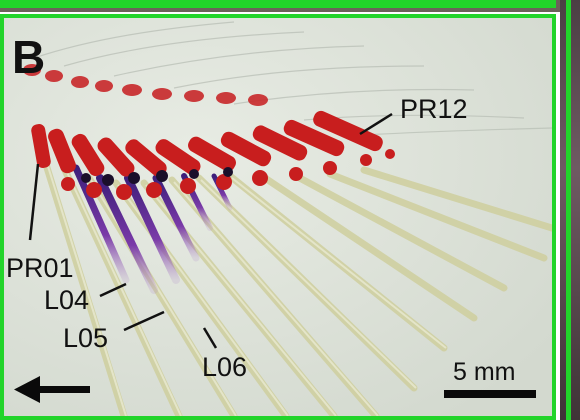 Image resolution: width=580 pixels, height=420 pixels. What do you see at coordinates (86, 338) in the screenshot?
I see `label-l05: L05` at bounding box center [86, 338].